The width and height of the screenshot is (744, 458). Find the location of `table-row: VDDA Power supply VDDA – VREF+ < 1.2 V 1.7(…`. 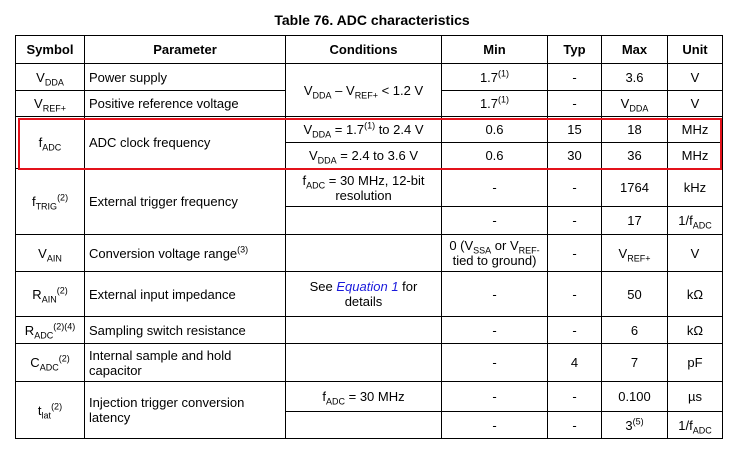

table-row: VDDA Power supply VDDA – VREF+ < 1.2 V 1.7(… is located at coordinates (369, 90).